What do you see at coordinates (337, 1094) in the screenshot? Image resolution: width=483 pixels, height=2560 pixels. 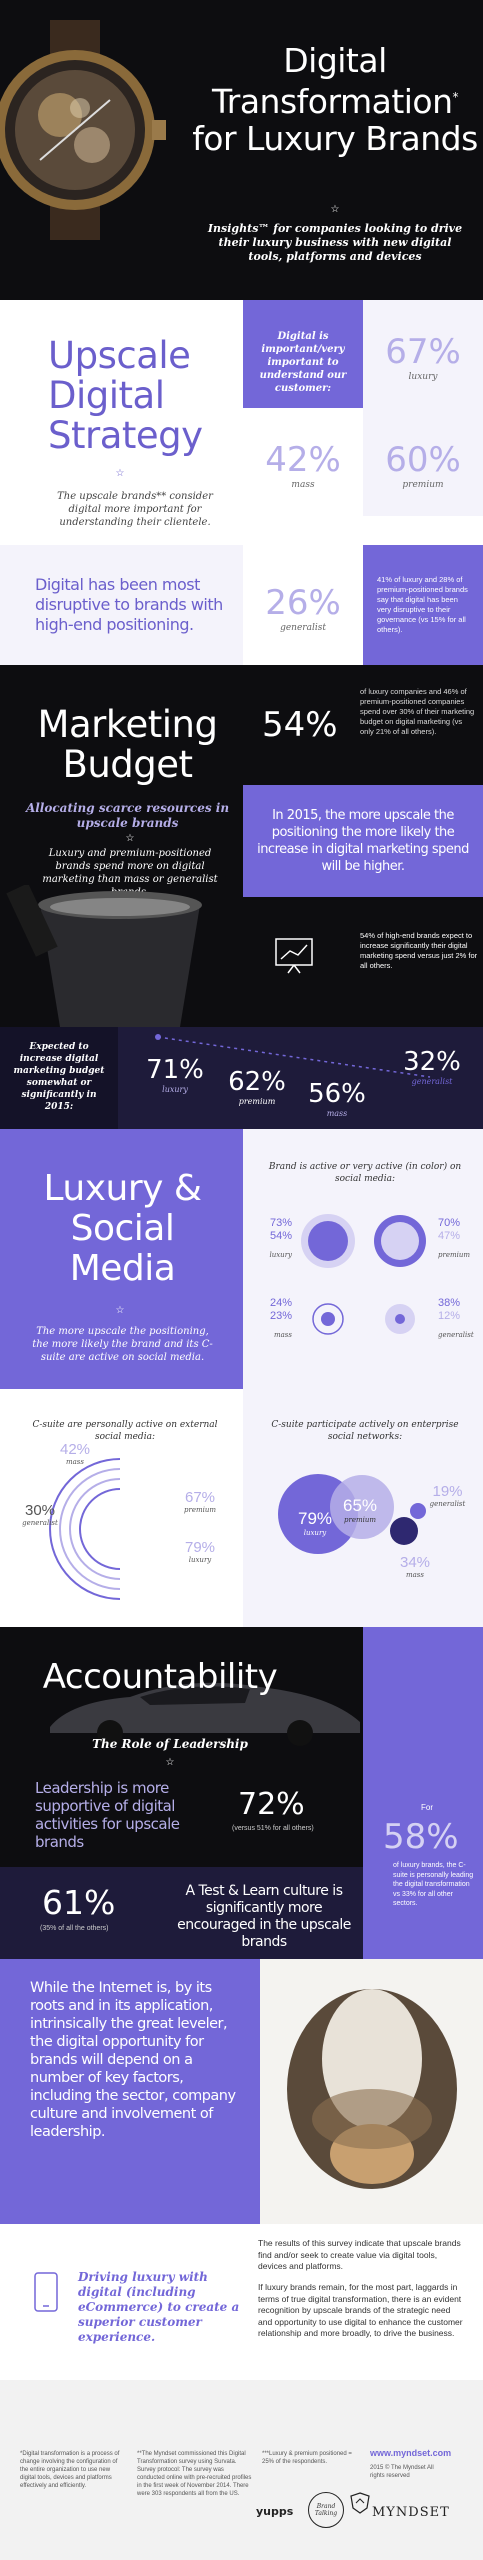 I see `exp-mass-pct: 56%` at bounding box center [337, 1094].